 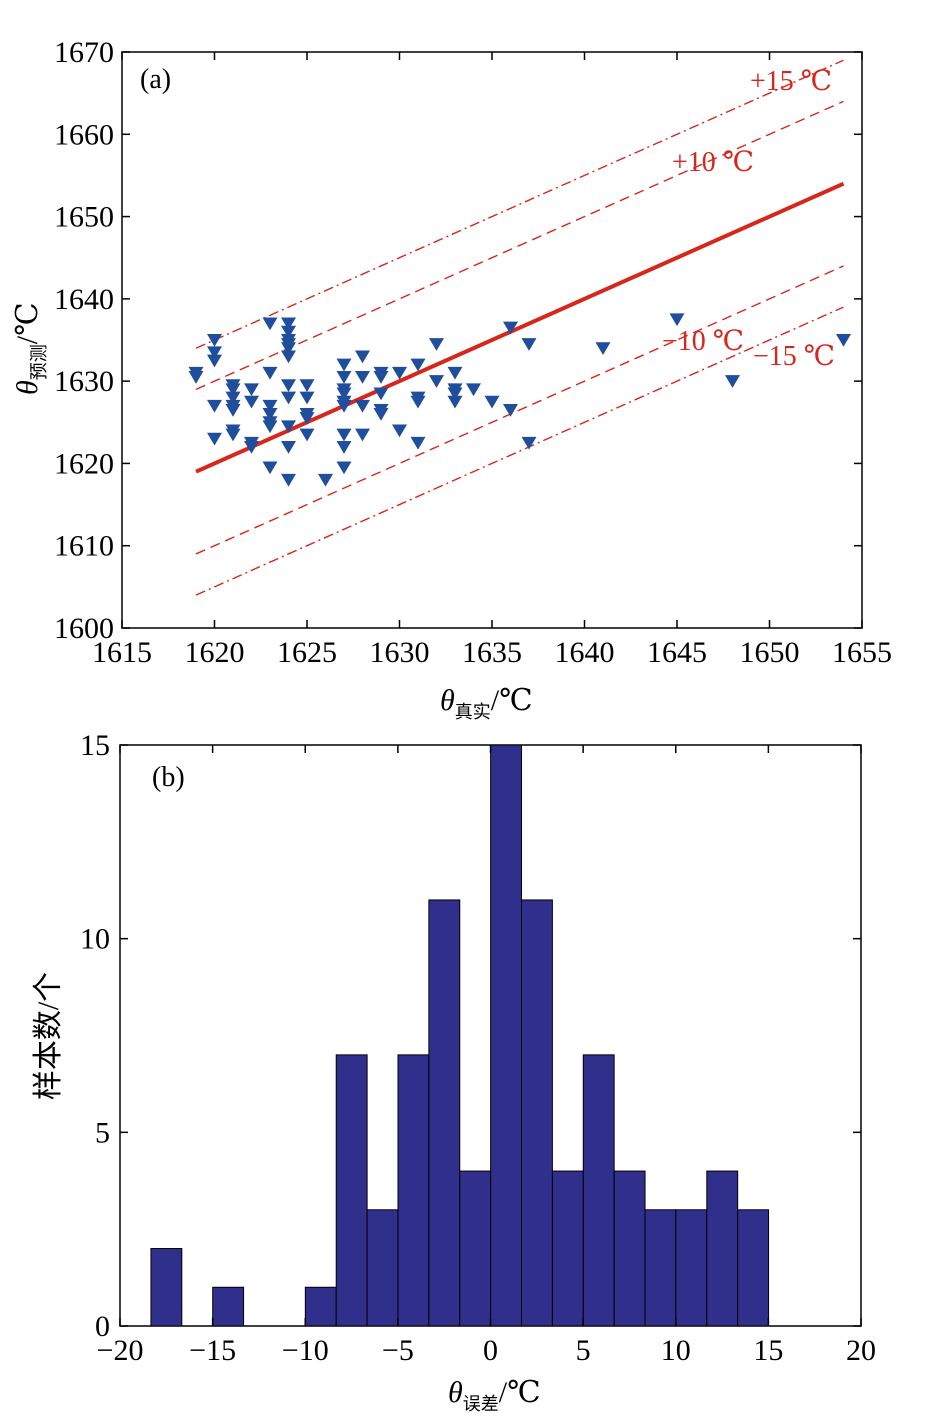 I want to click on y-tick-label: 10, so click(x=95, y=939).